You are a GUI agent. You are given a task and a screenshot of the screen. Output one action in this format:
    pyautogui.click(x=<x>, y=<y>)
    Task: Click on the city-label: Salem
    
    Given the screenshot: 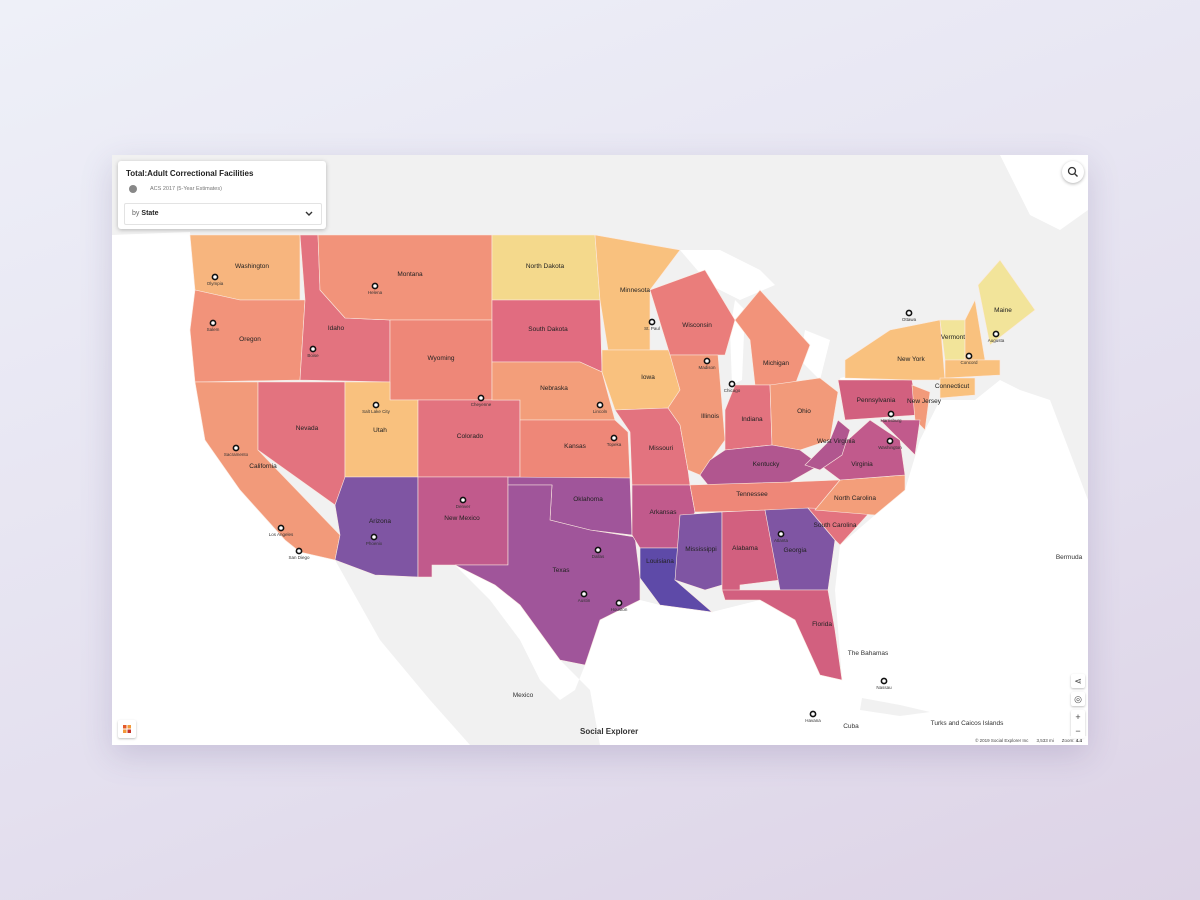 What is the action you would take?
    pyautogui.click(x=213, y=329)
    